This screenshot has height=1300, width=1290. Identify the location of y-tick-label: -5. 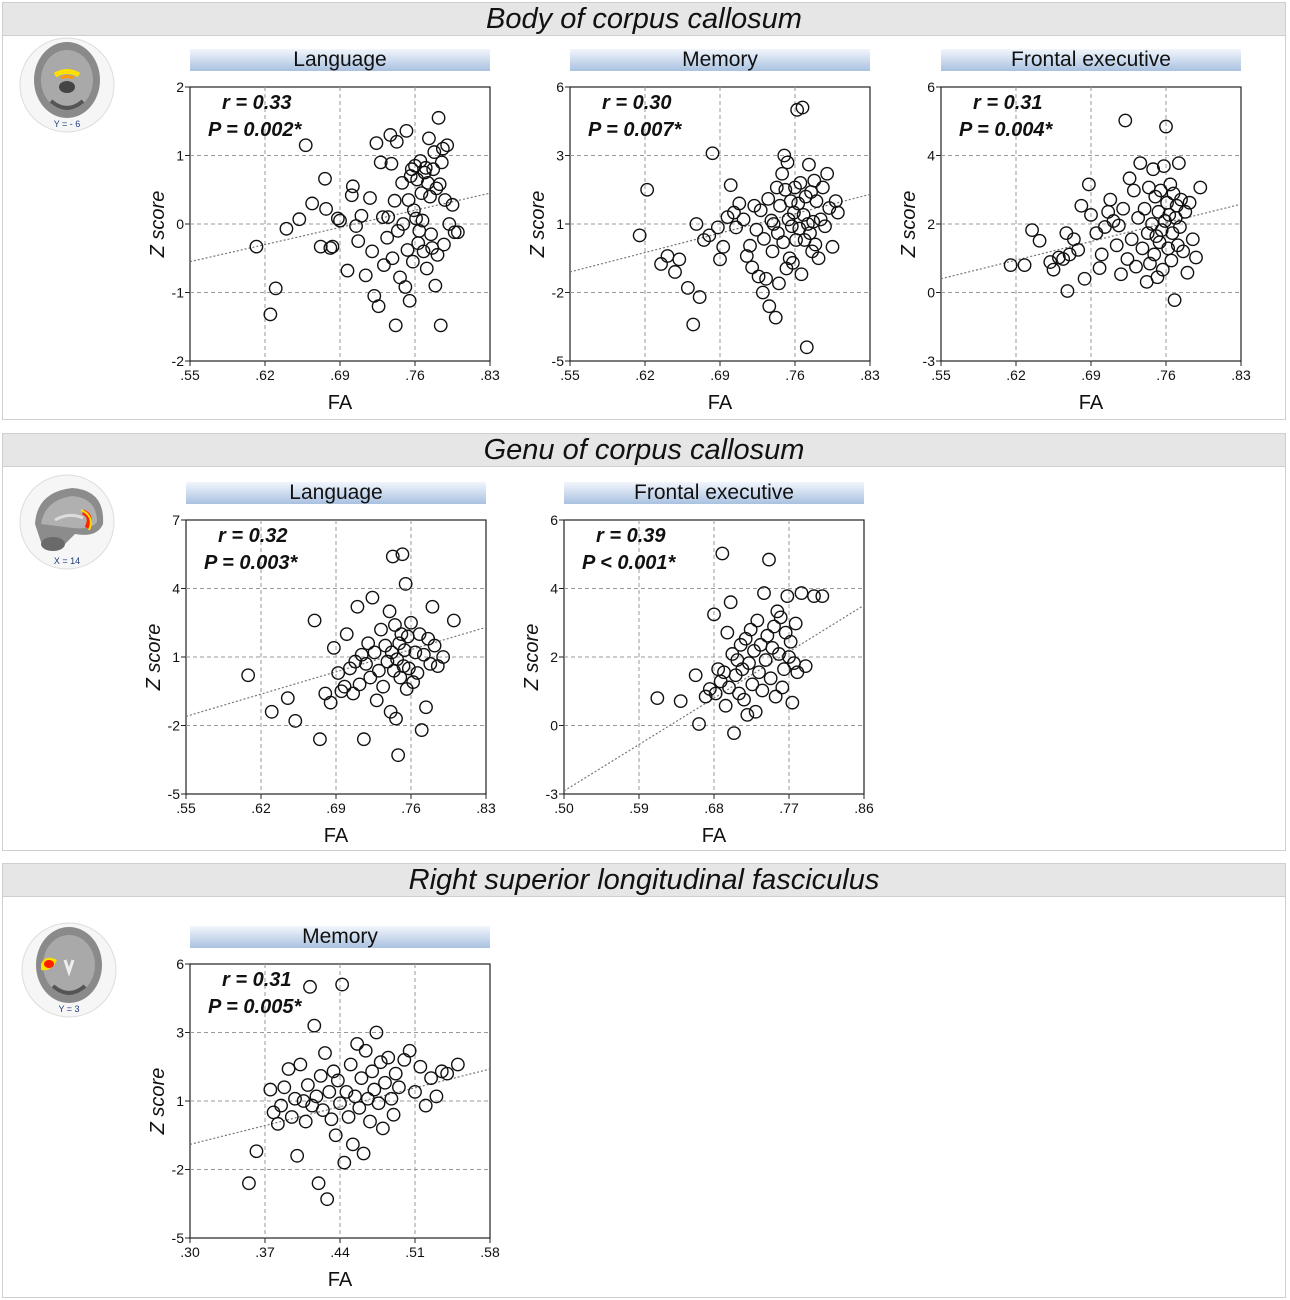
(558, 361).